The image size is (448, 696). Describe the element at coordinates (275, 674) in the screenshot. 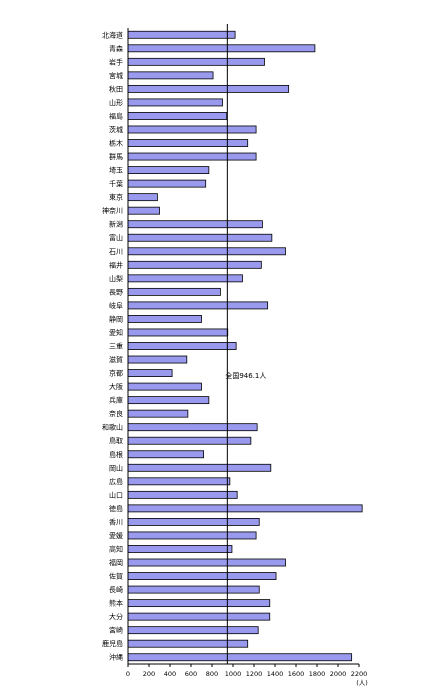

I see `x-tick-label: 1400` at that location.